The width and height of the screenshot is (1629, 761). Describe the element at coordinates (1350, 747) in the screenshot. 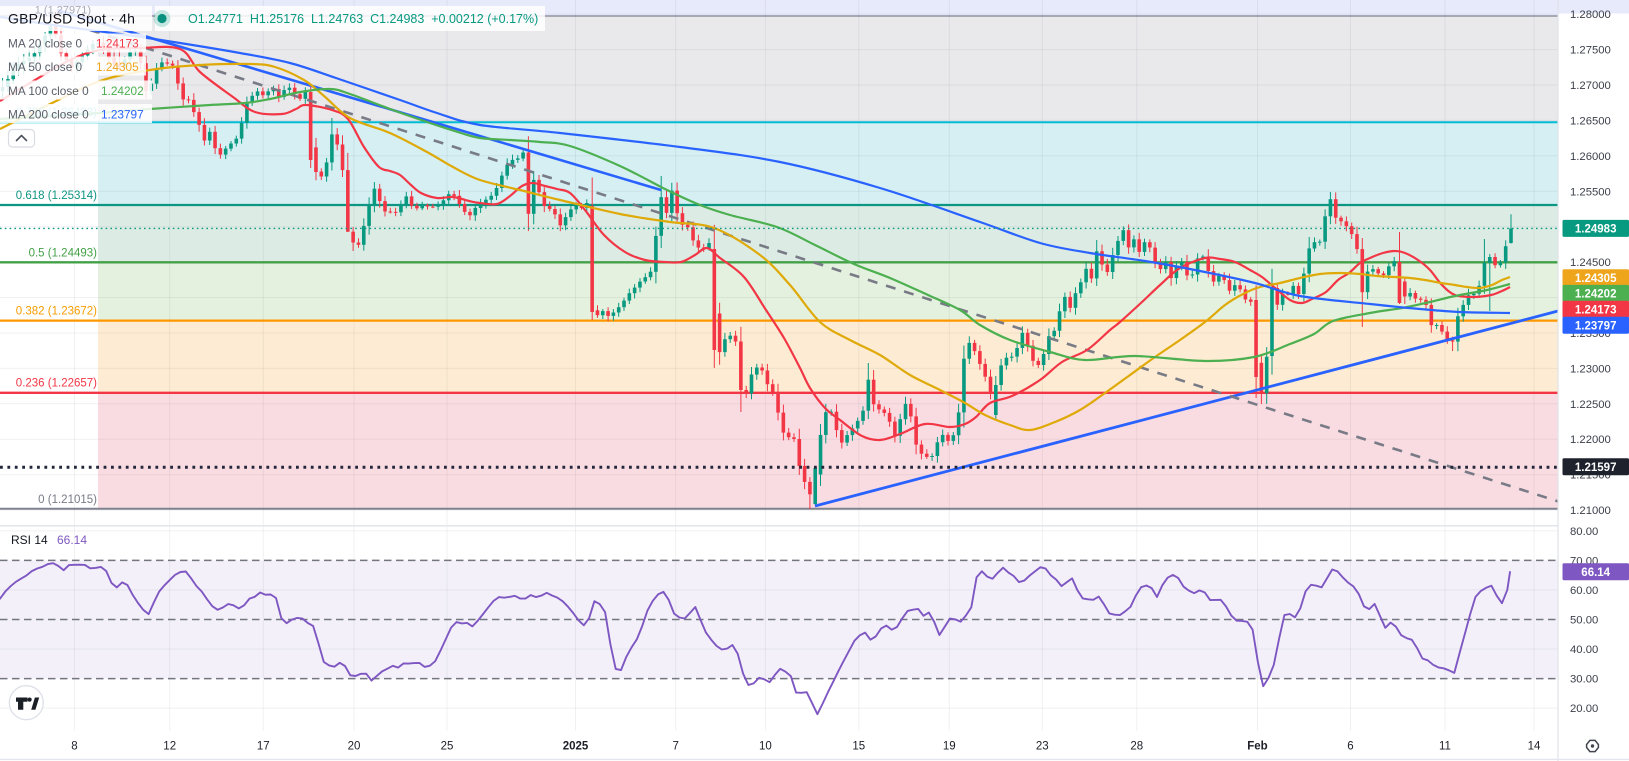

I see `svg-text: 6` at that location.